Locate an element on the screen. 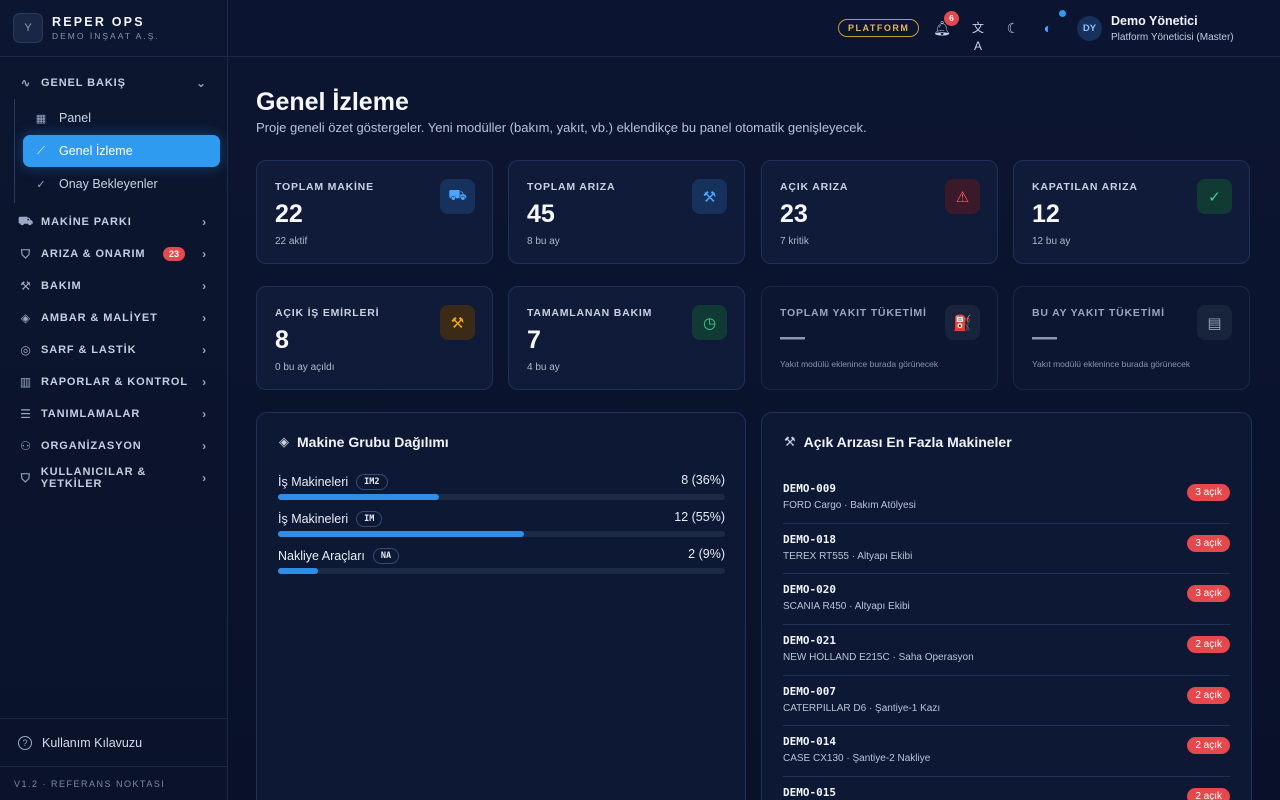  sidebar-group-8: ⚇ ORGANİZASYON › is located at coordinates (113, 446).